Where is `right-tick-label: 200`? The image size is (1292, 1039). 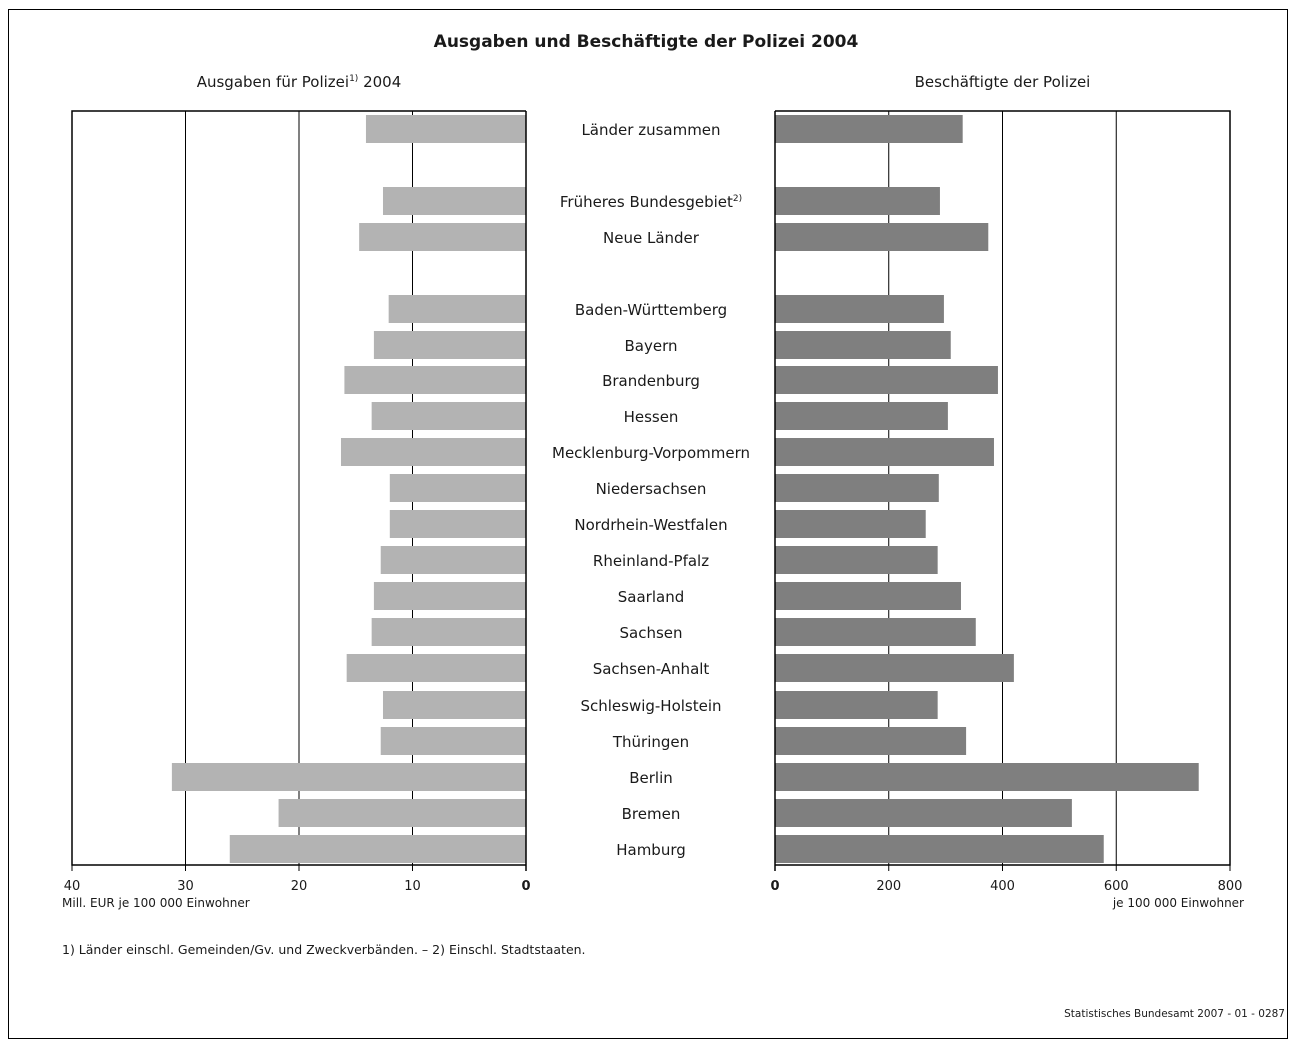
right-tick-label: 200 is located at coordinates (888, 886).